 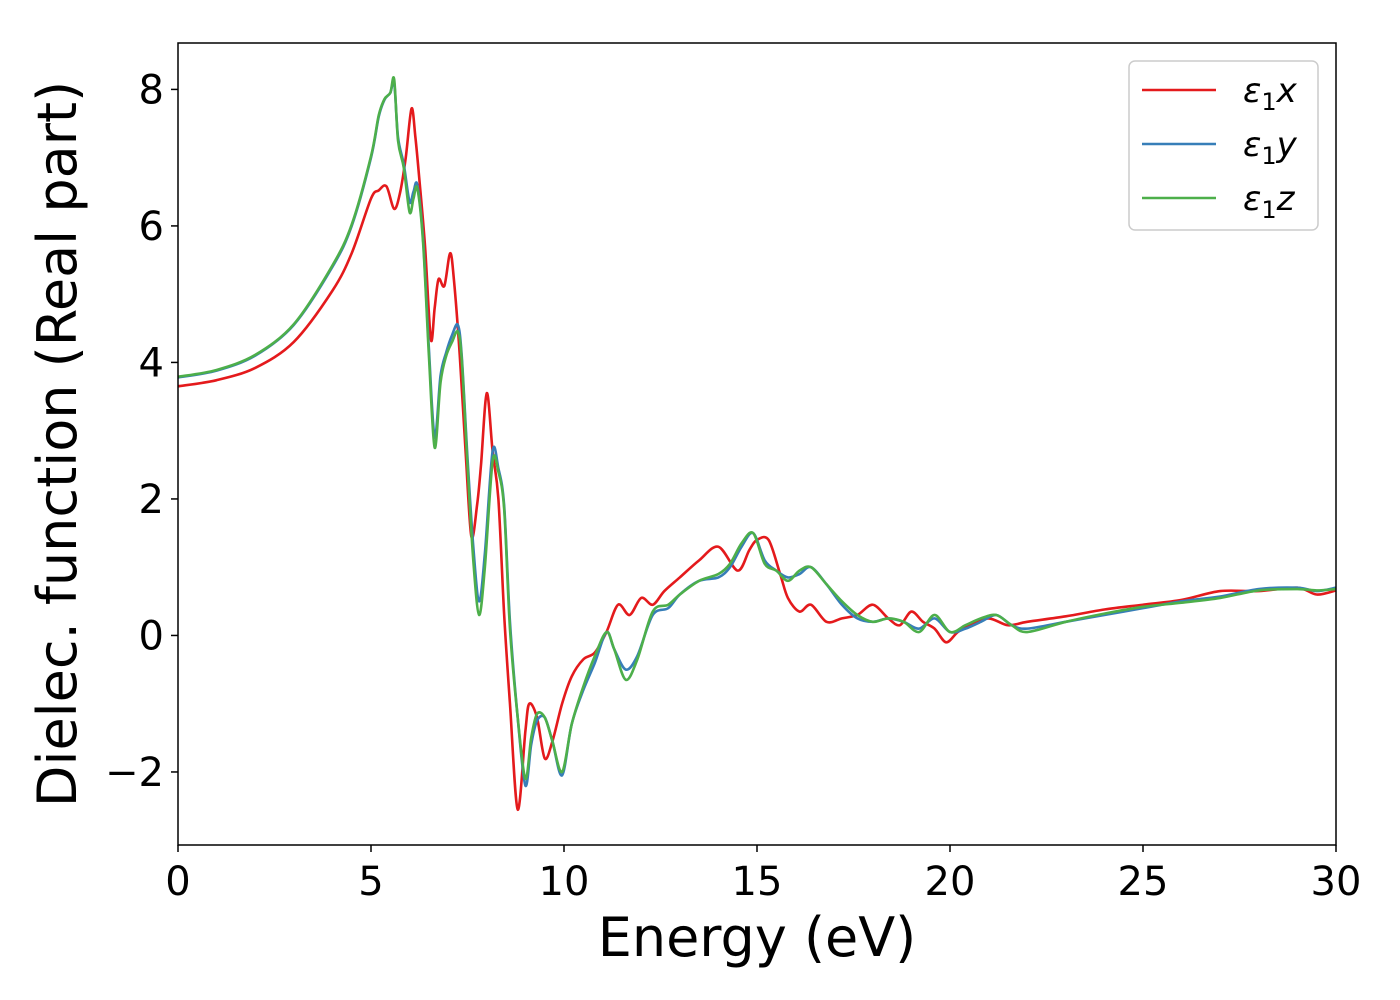 I want to click on y-tick-label: 0, so click(x=151, y=636).